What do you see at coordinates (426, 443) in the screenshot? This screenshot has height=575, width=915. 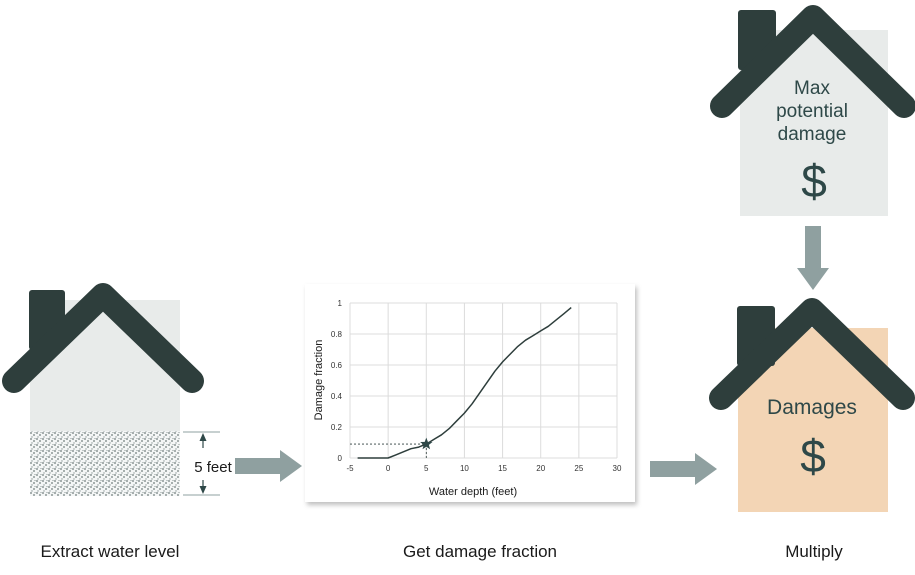 I see `star-marker-icon` at bounding box center [426, 443].